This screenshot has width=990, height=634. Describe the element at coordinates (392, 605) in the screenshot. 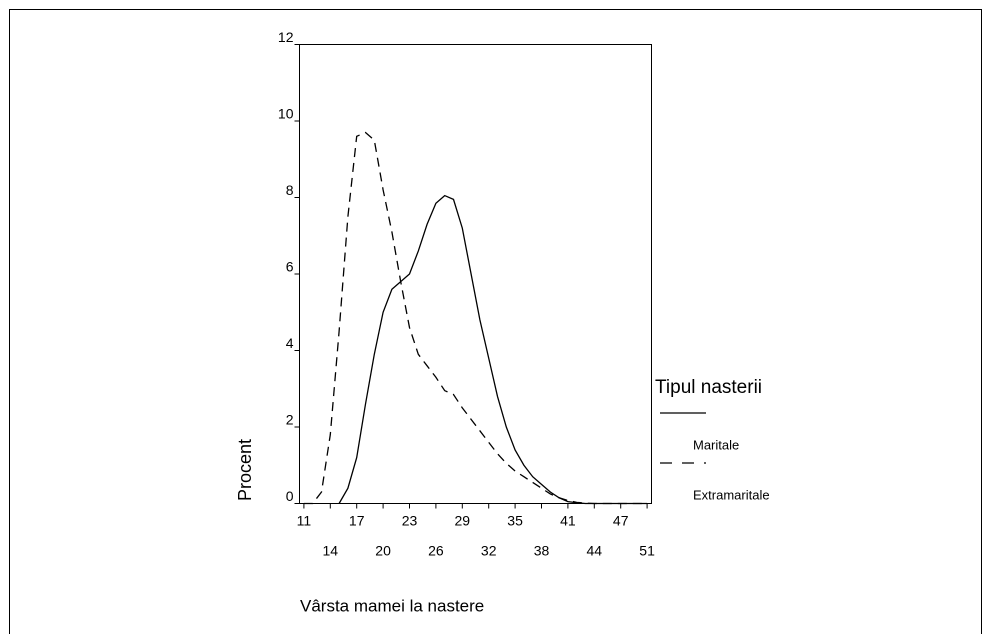

I see `x-axis-title: Vârsta mamei la nastere` at that location.